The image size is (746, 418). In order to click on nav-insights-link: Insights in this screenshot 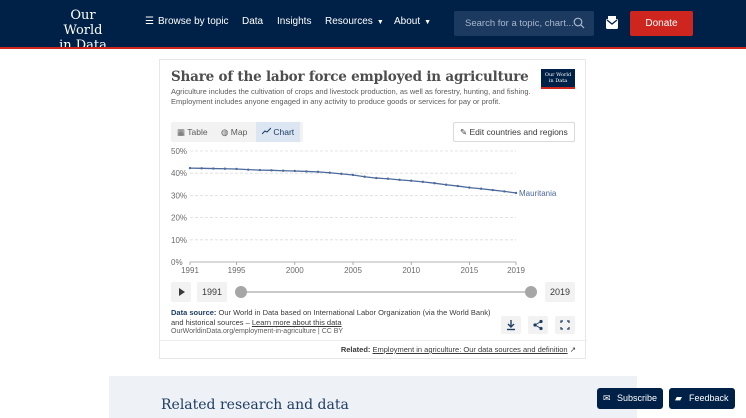, I will do `click(294, 21)`.